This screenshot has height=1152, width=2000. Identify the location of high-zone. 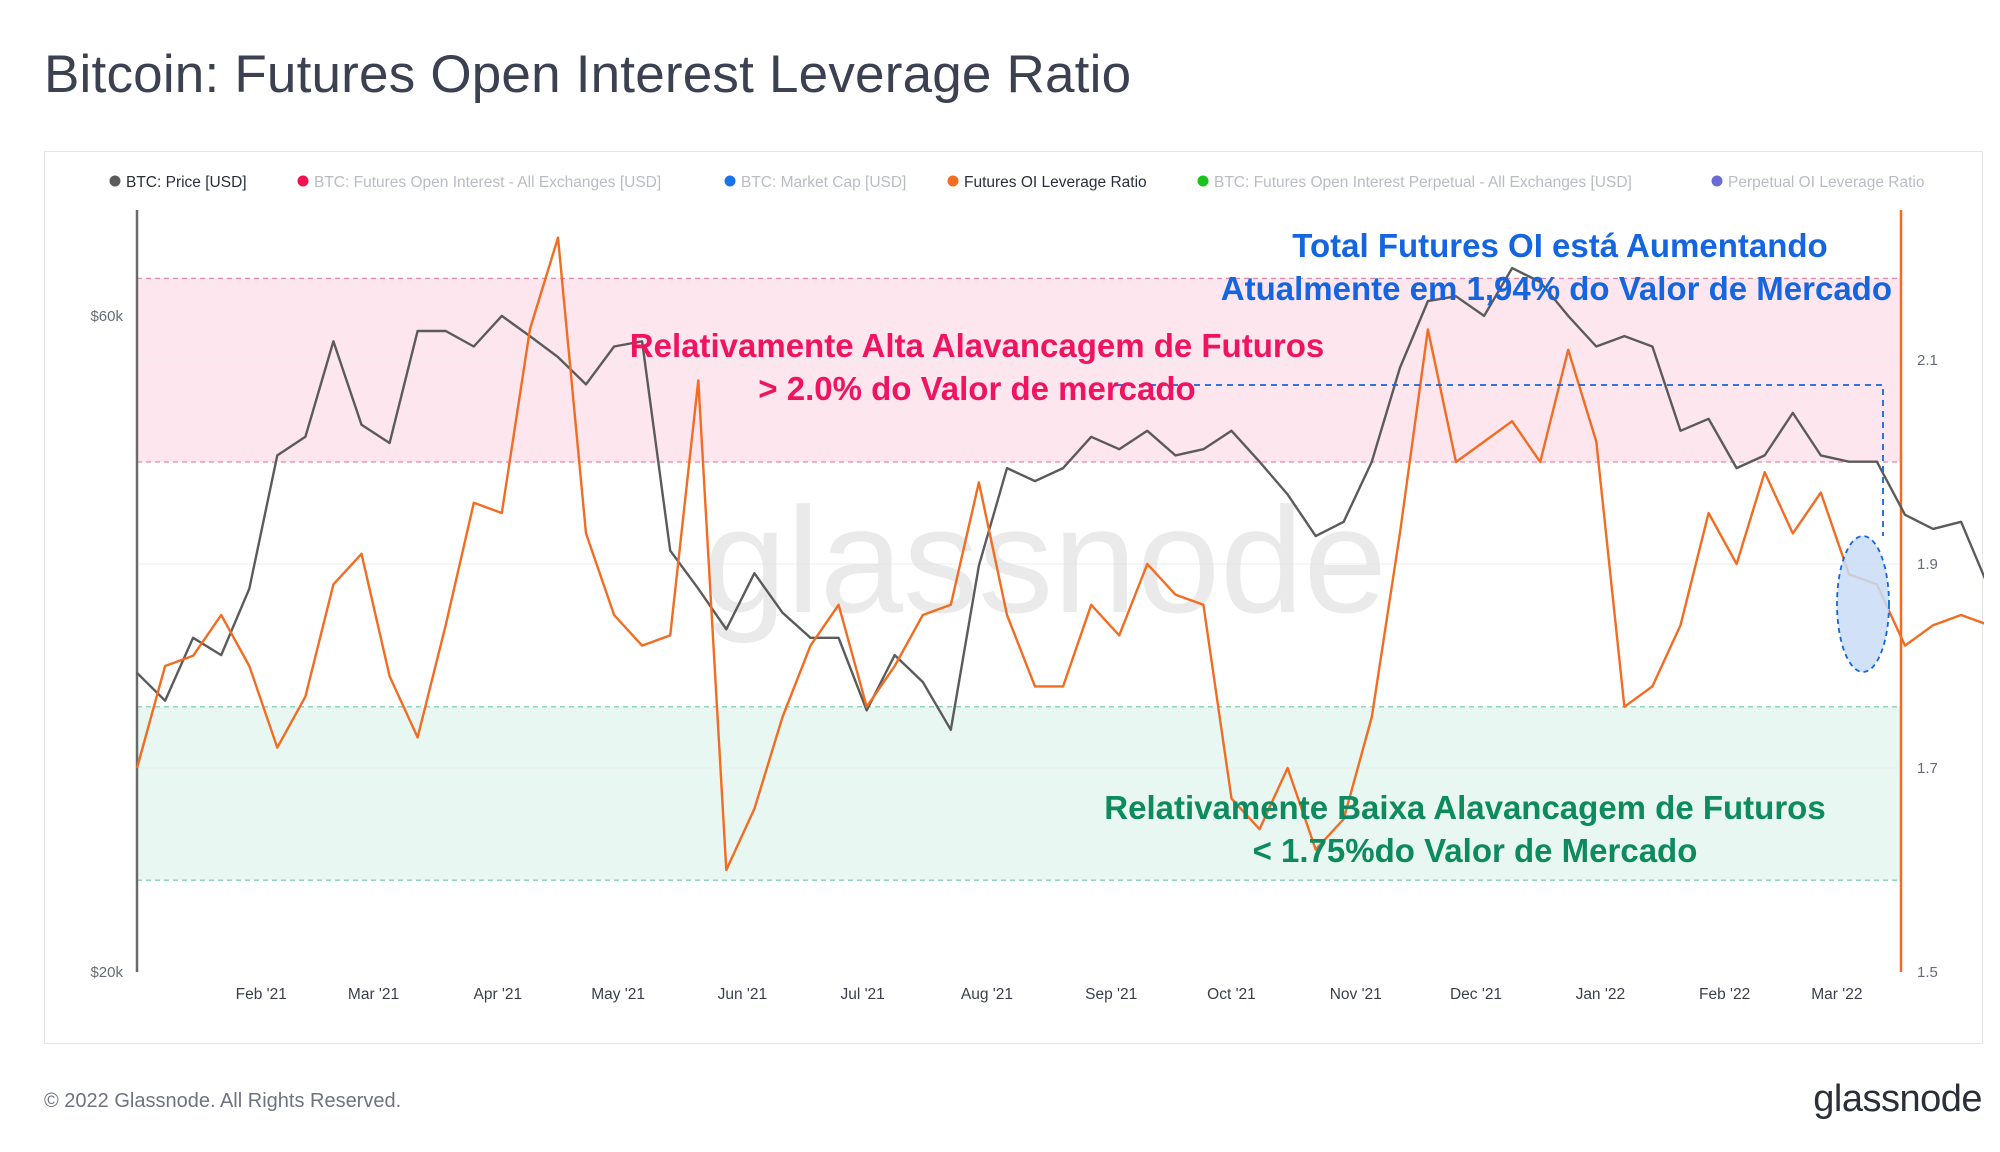
(1019, 370).